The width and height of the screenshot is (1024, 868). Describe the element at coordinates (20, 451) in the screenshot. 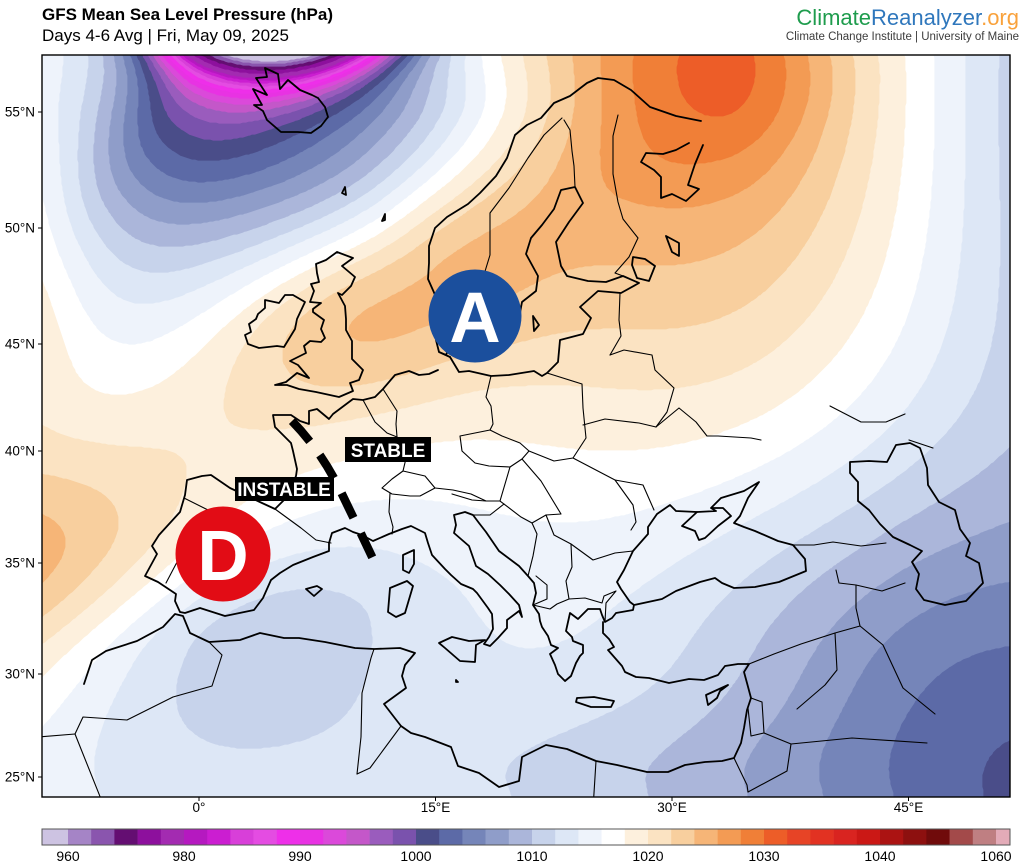

I see `svg-text: 40°N` at that location.